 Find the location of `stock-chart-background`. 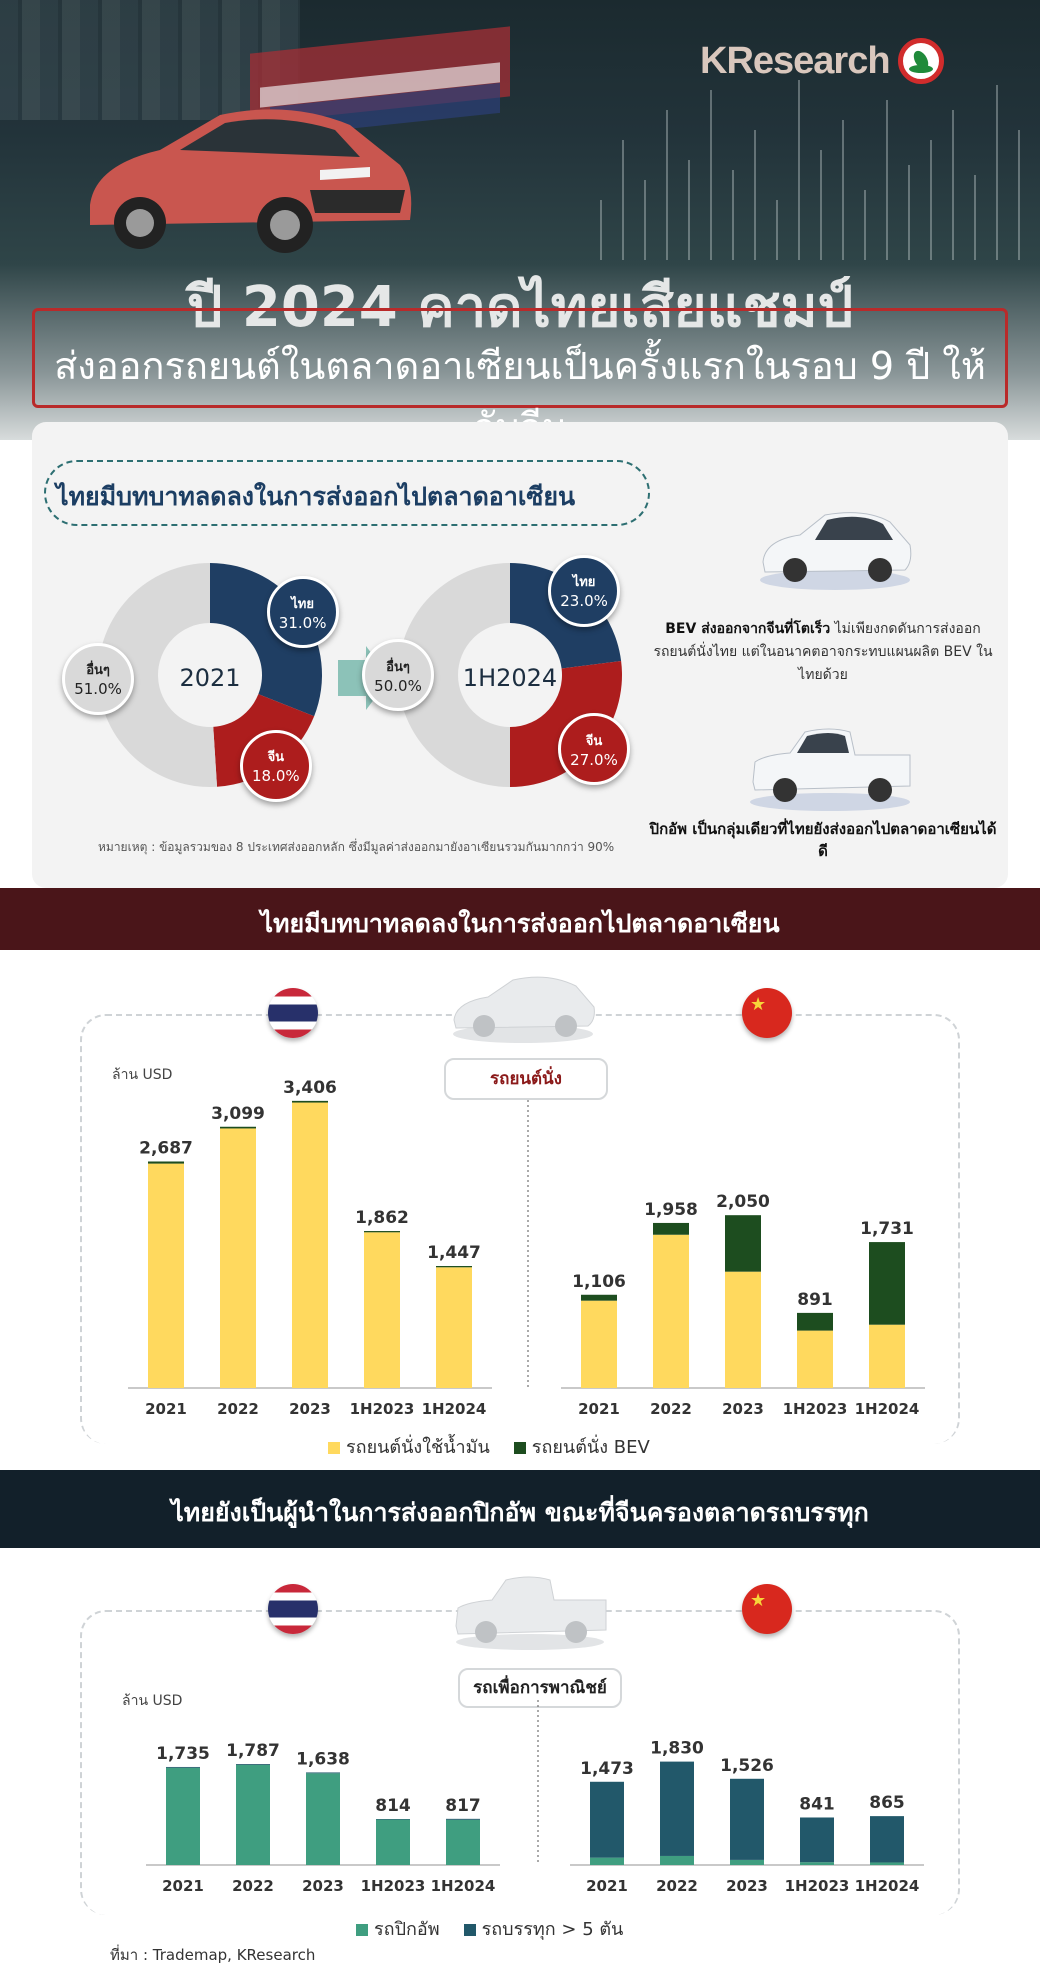

stock-chart-background is located at coordinates (820, 160).